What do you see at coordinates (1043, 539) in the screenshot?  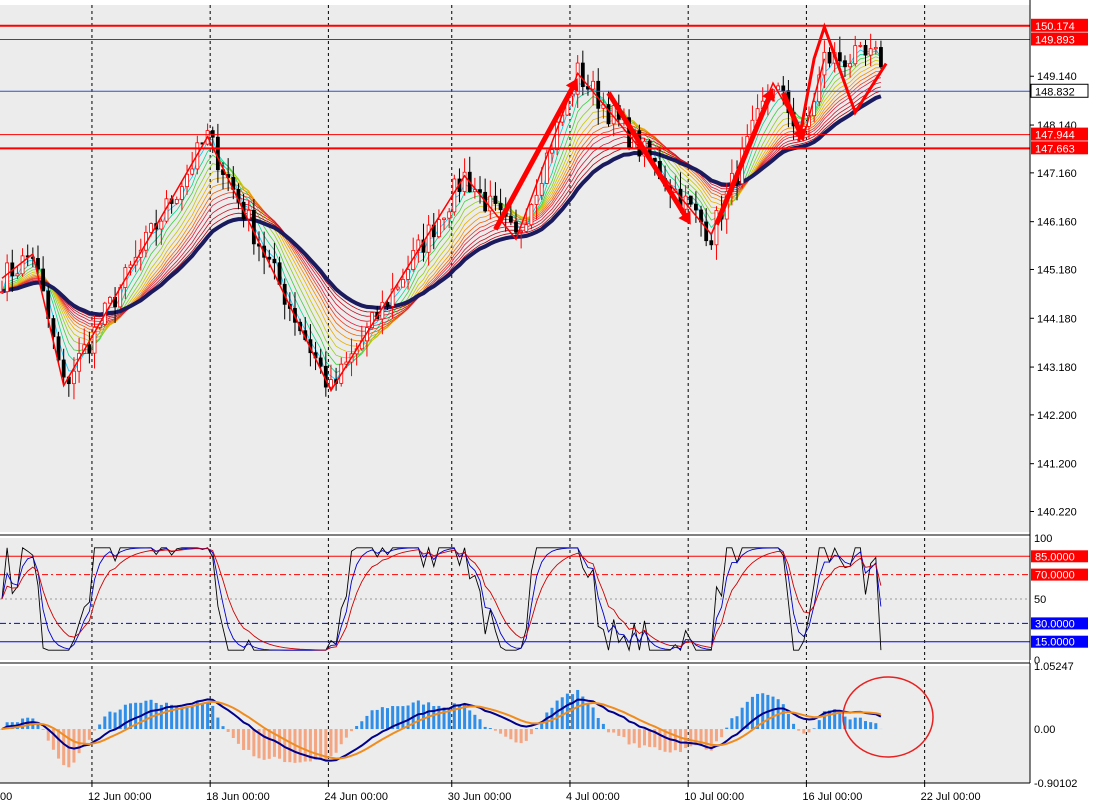 I see `oscillator-tick-label: 100` at bounding box center [1043, 539].